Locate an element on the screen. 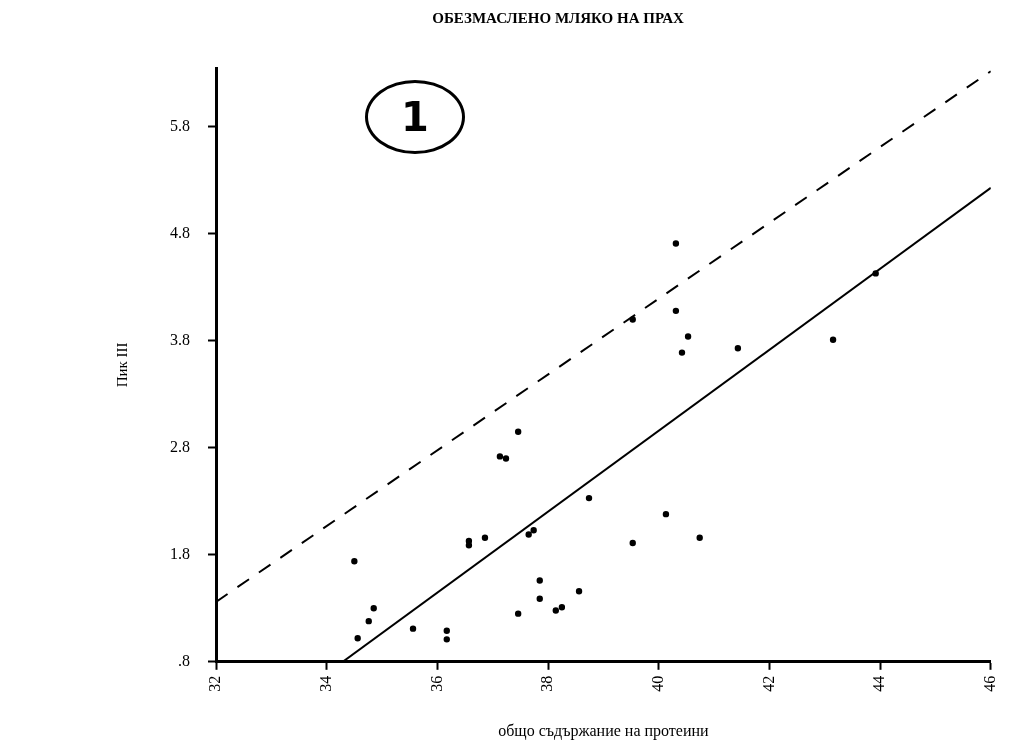 The height and width of the screenshot is (755, 1016). x-axis-title: общо съдържание на протеини is located at coordinates (604, 730).